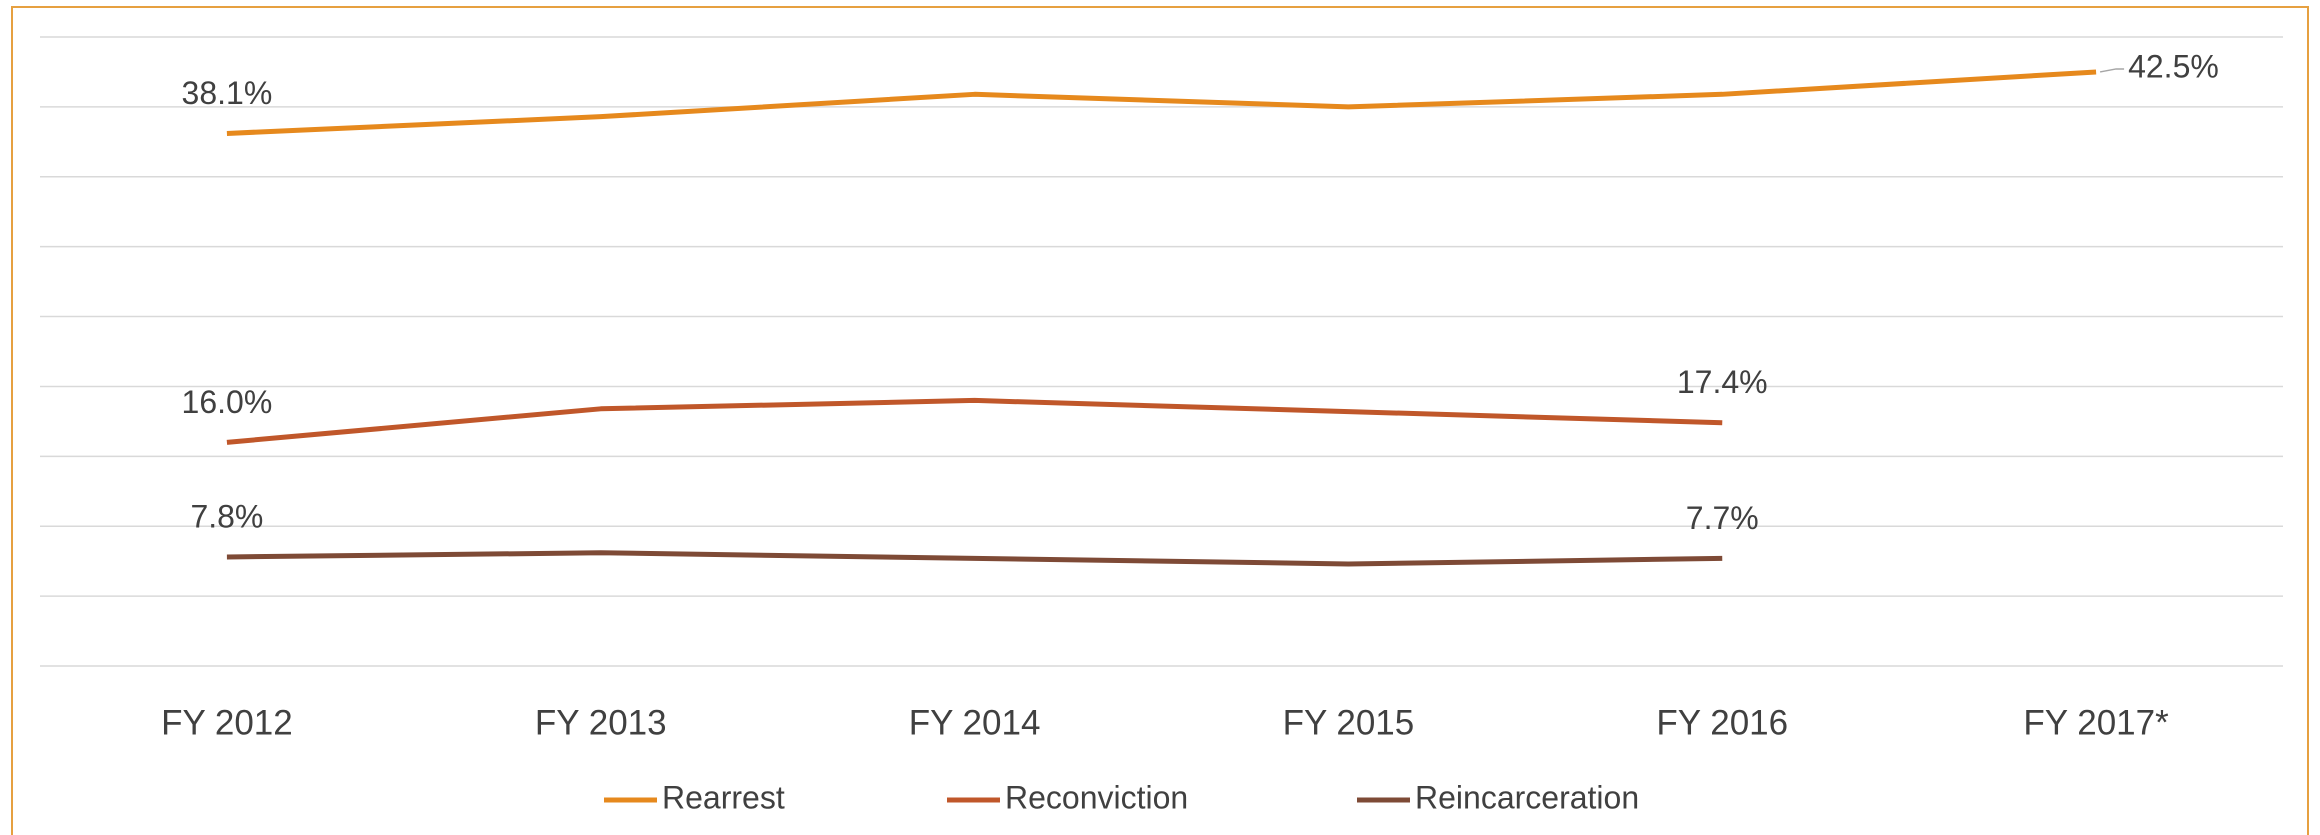 Image resolution: width=2320 pixels, height=835 pixels. What do you see at coordinates (723, 797) in the screenshot?
I see `legend-label: Rearrest` at bounding box center [723, 797].